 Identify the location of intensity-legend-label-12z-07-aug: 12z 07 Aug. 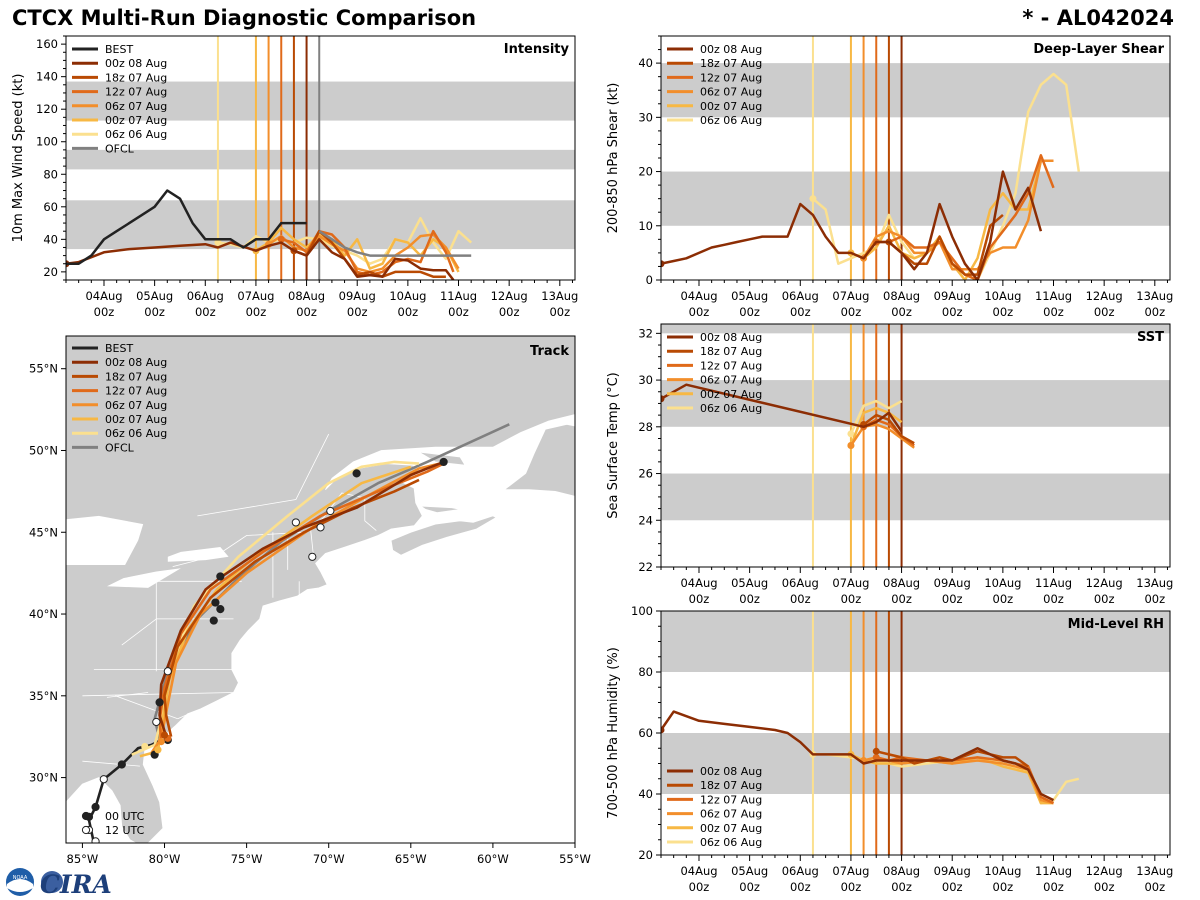
(136, 92).